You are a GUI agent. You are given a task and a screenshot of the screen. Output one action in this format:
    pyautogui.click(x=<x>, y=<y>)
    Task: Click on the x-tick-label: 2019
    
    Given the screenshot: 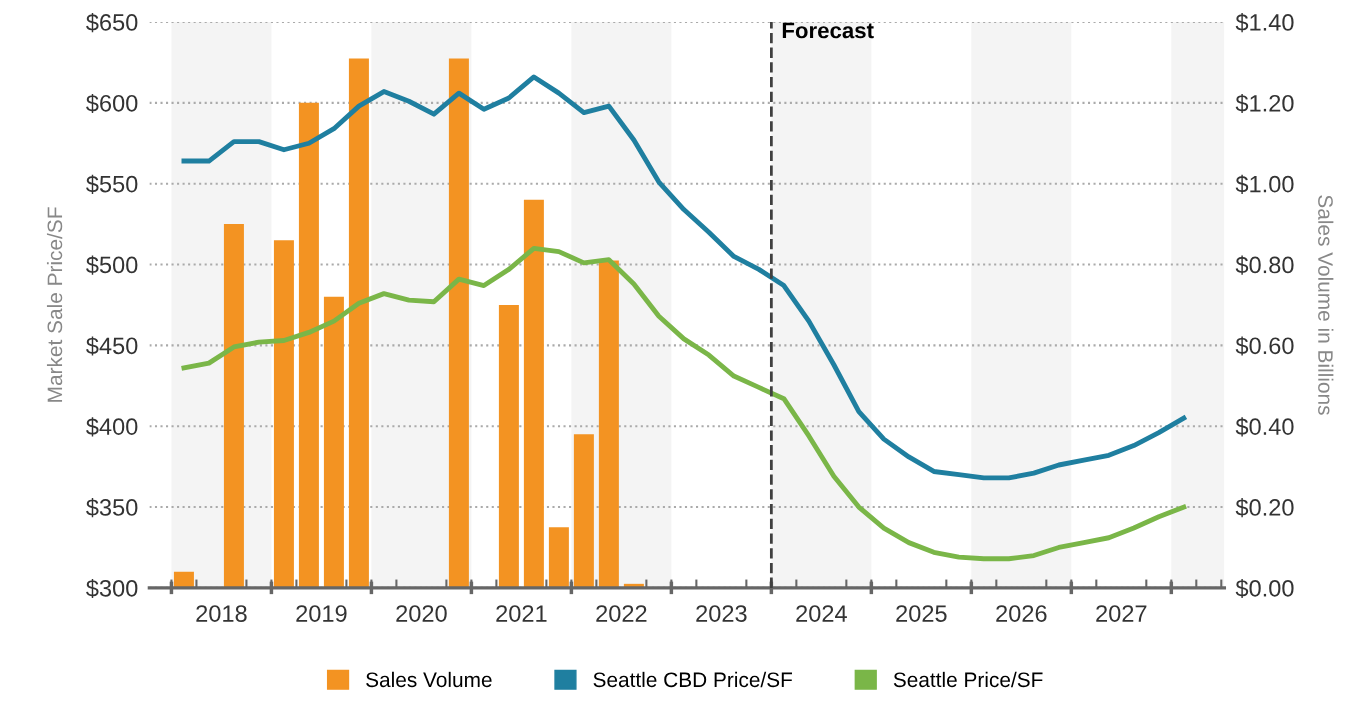 What is the action you would take?
    pyautogui.click(x=321, y=613)
    